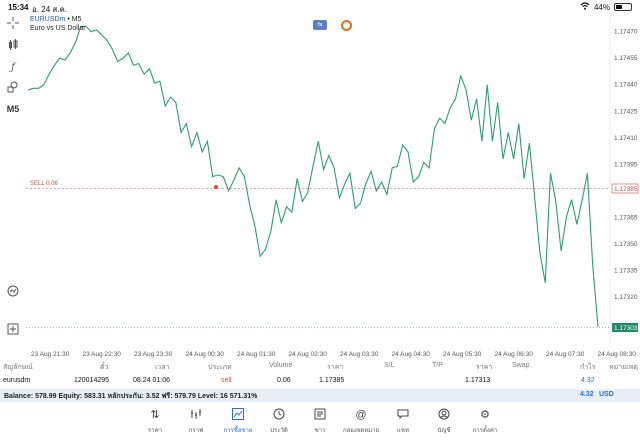 Image resolution: width=640 pixels, height=447 pixels. Describe the element at coordinates (626, 111) in the screenshot. I see `y-axis-label: 1.17425` at that location.